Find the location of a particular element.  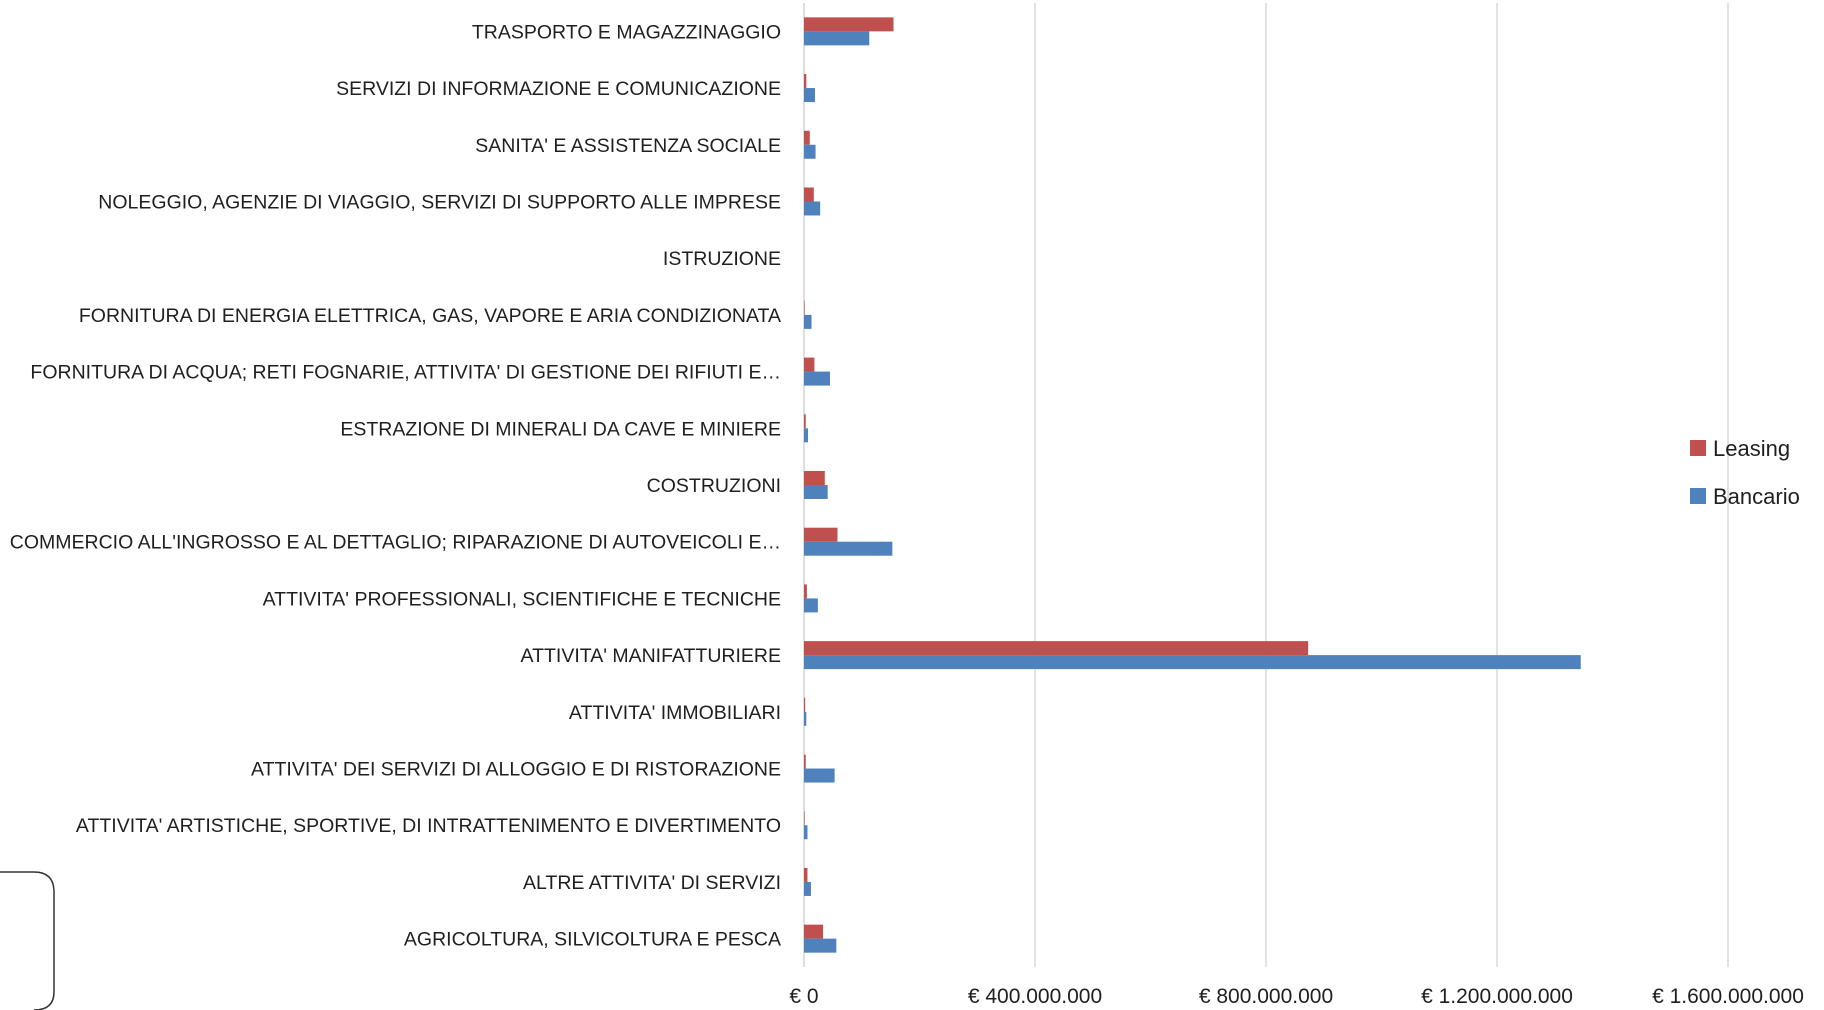

category-label: ISTRUZIONE is located at coordinates (722, 259).